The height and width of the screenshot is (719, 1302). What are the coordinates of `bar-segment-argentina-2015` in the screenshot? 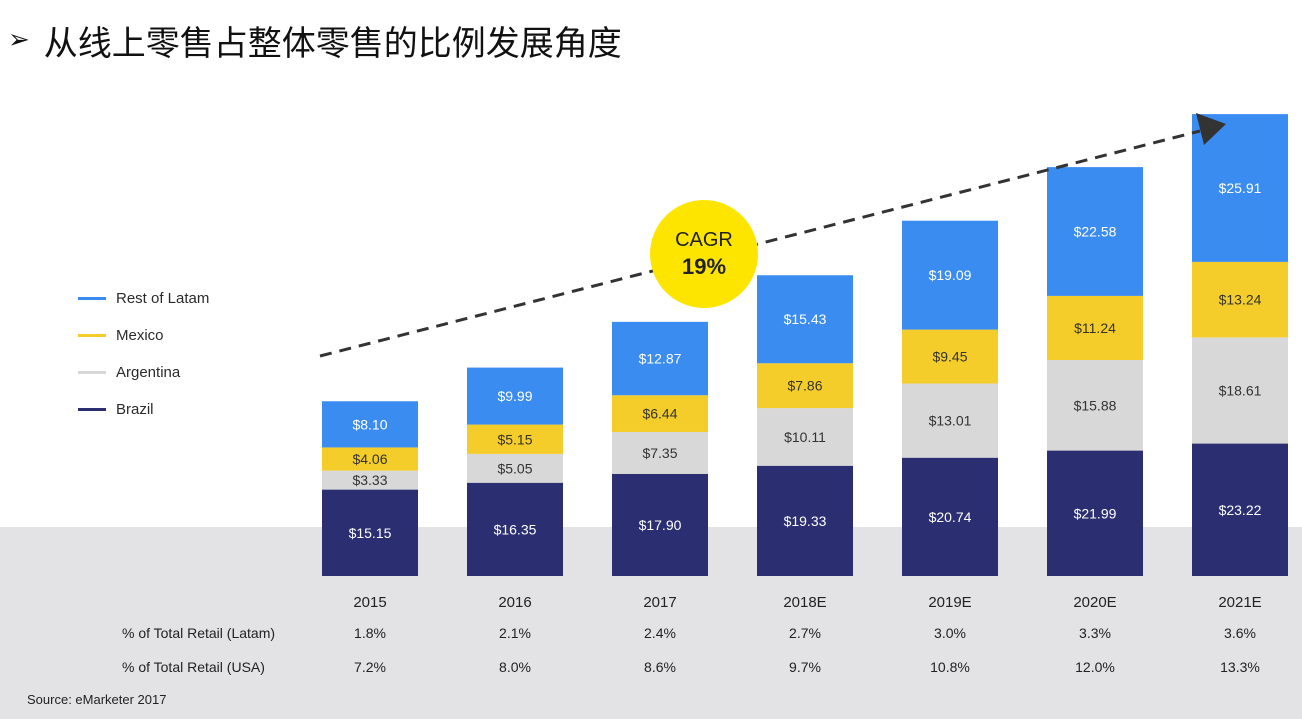 It's located at (370, 480).